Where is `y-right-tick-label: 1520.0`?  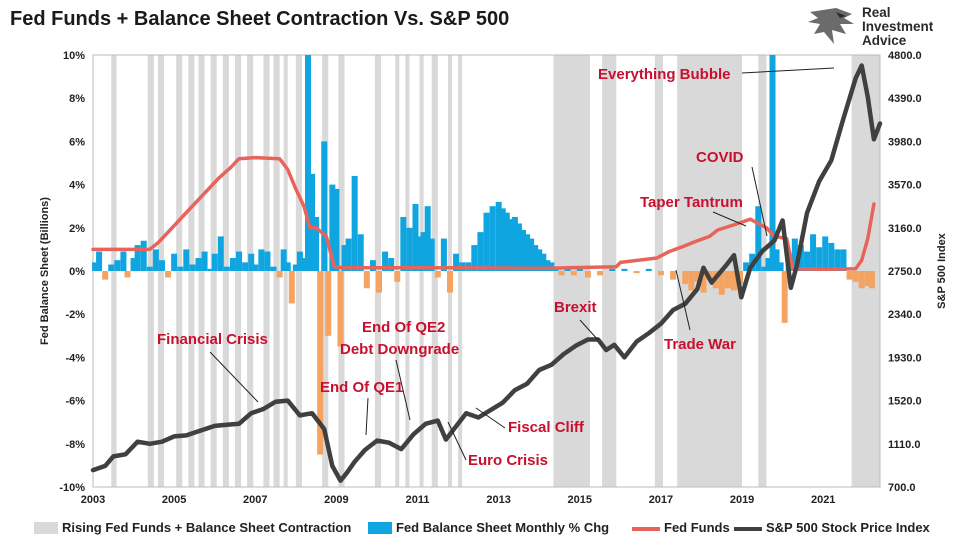 y-right-tick-label: 1520.0 is located at coordinates (905, 402).